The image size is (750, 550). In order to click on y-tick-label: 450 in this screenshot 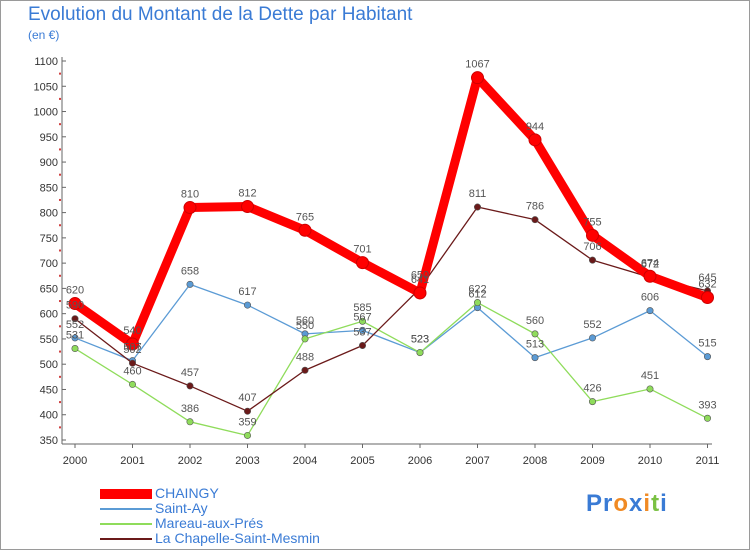, I will do `click(49, 390)`.